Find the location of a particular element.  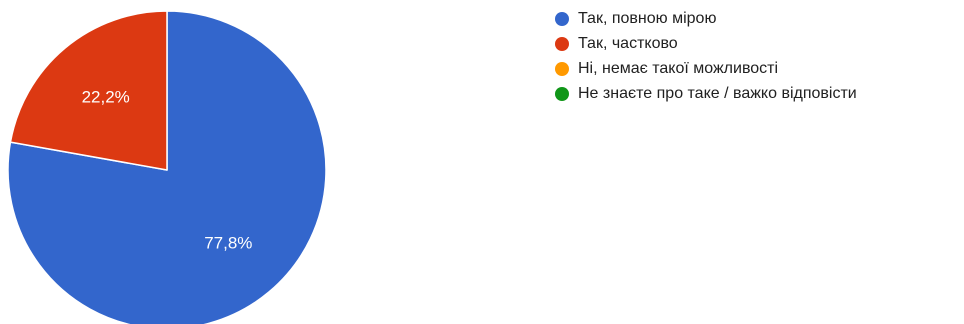

legend-label-partially: Так, частково is located at coordinates (628, 43).